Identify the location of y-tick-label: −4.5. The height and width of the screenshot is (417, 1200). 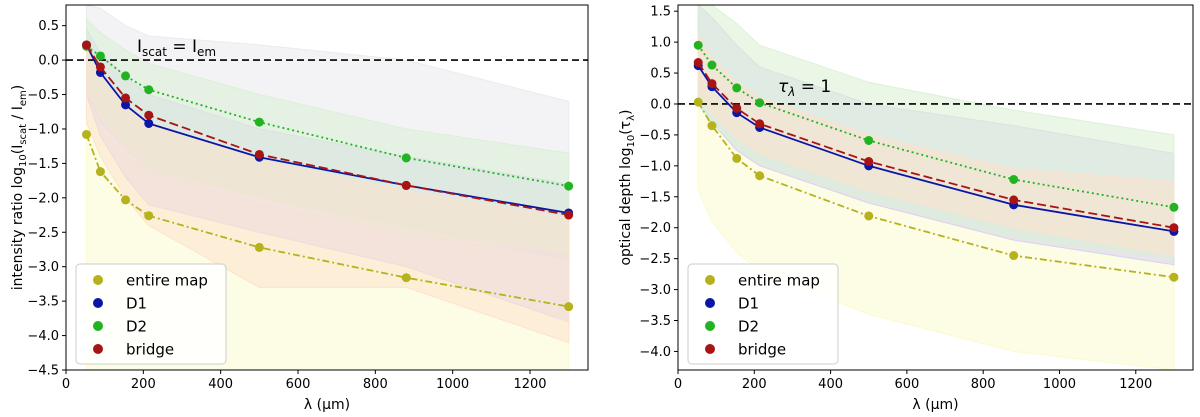
(43, 371).